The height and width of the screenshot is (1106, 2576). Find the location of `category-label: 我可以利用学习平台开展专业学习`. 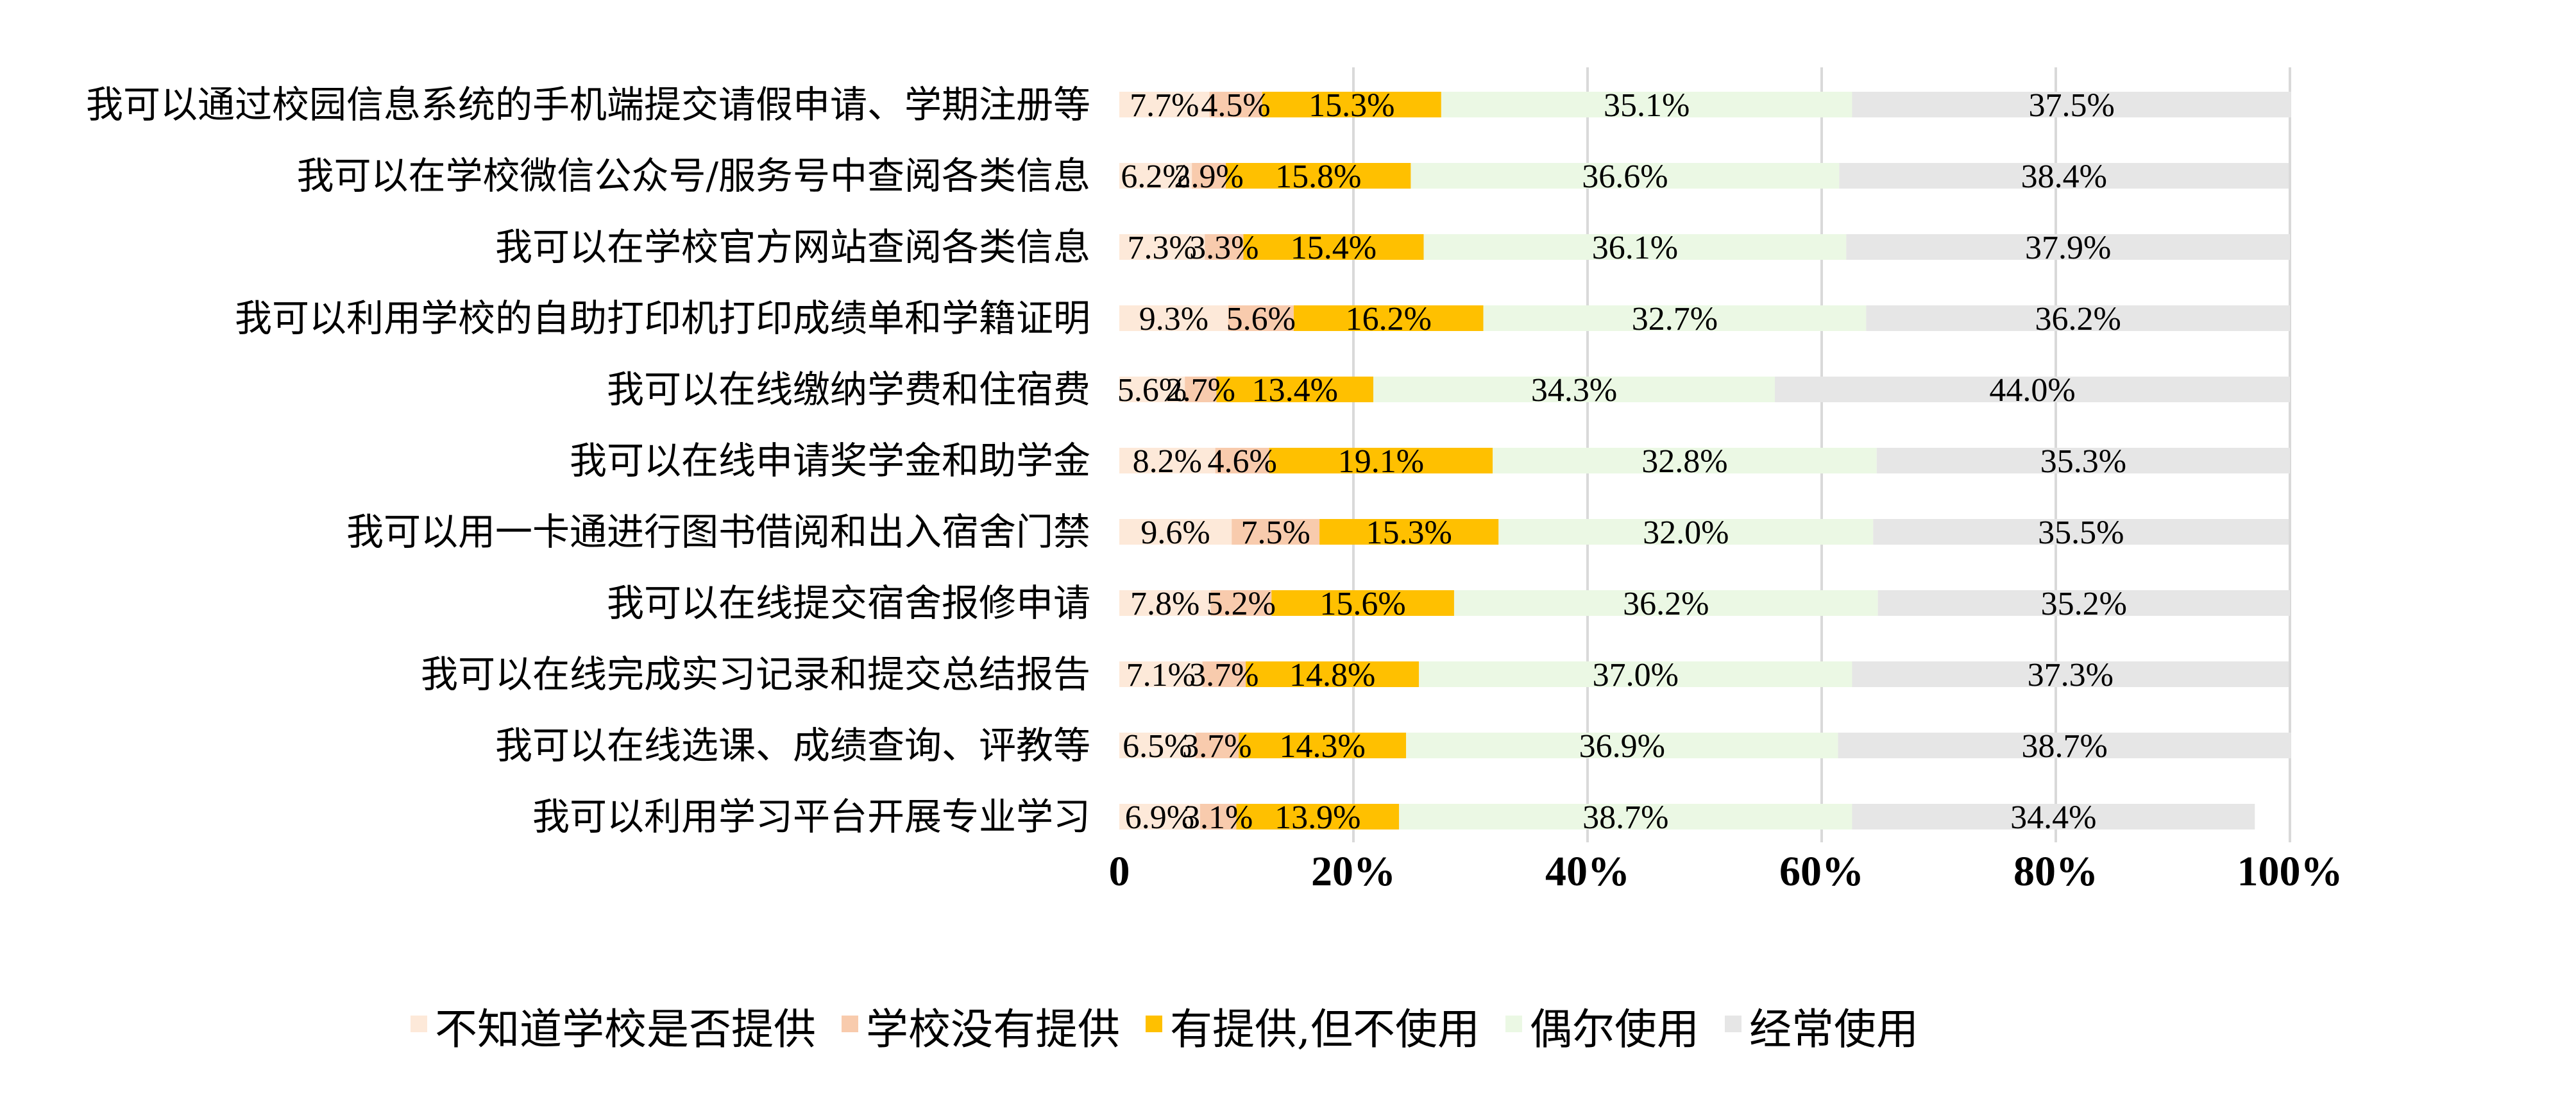

category-label: 我可以利用学习平台开展专业学习 is located at coordinates (811, 816).